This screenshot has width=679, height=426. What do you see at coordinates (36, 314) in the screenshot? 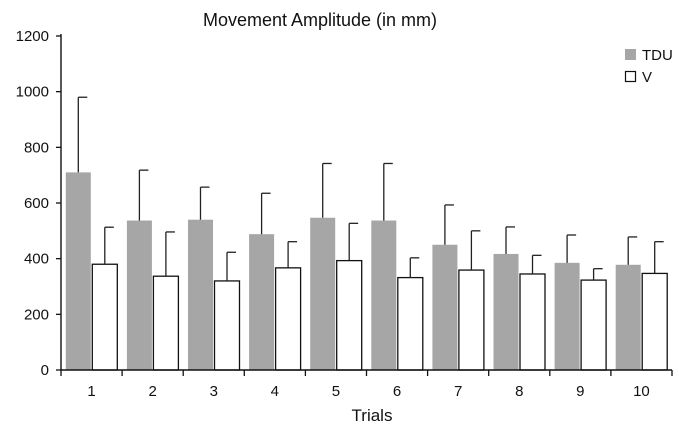
I see `y-tick-label-200: 200` at bounding box center [36, 314].